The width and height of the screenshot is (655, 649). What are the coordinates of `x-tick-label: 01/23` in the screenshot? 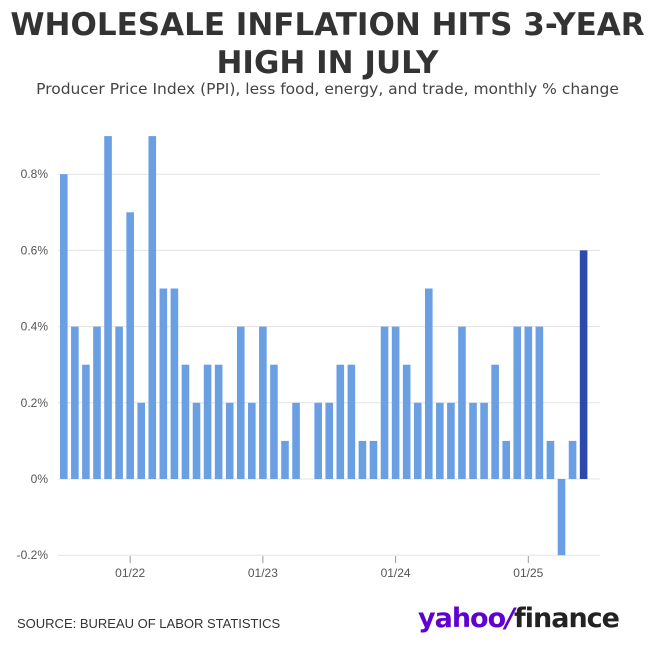 It's located at (263, 573).